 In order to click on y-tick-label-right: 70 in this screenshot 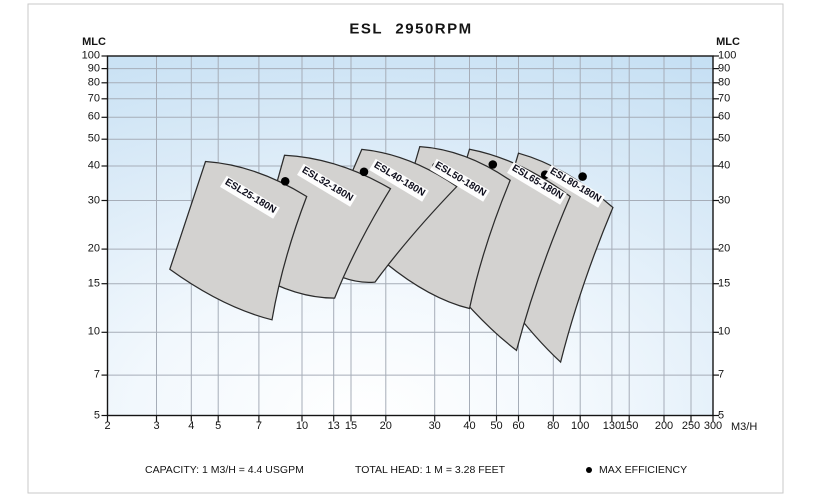, I will do `click(724, 98)`.